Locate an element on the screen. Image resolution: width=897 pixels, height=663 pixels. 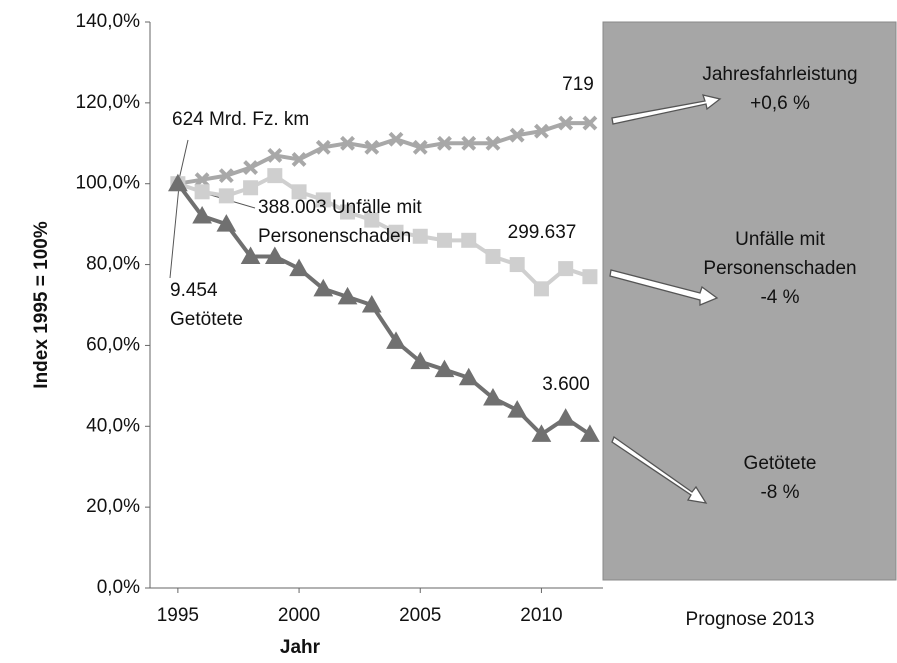
annotation: 299.637 is located at coordinates (542, 232).